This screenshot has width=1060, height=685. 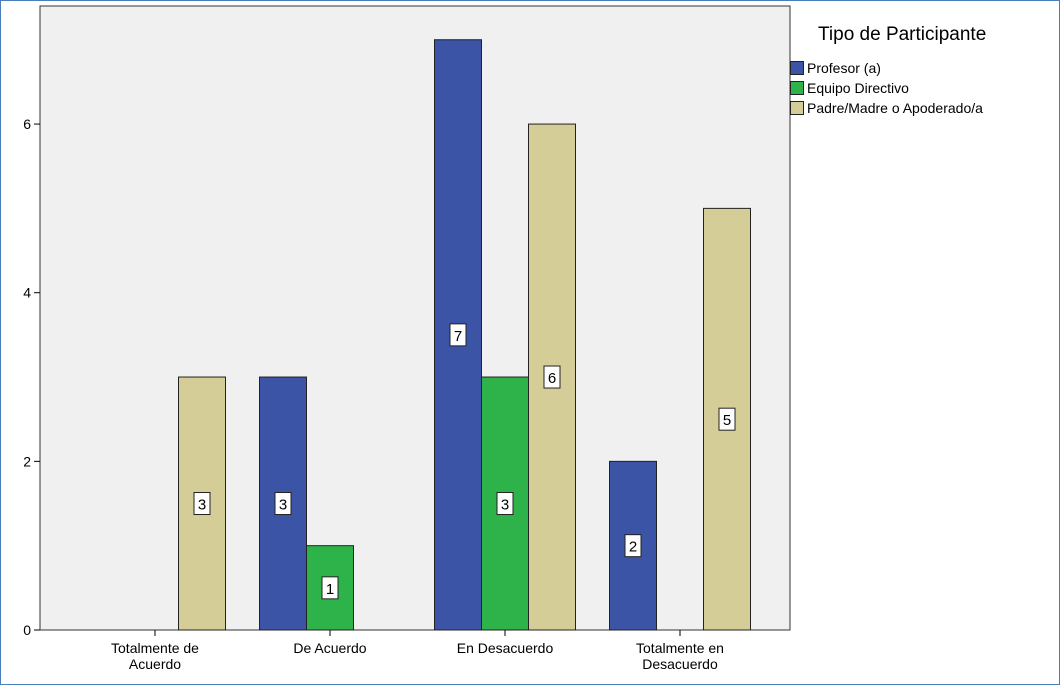 I want to click on data-label: 1, so click(x=330, y=589).